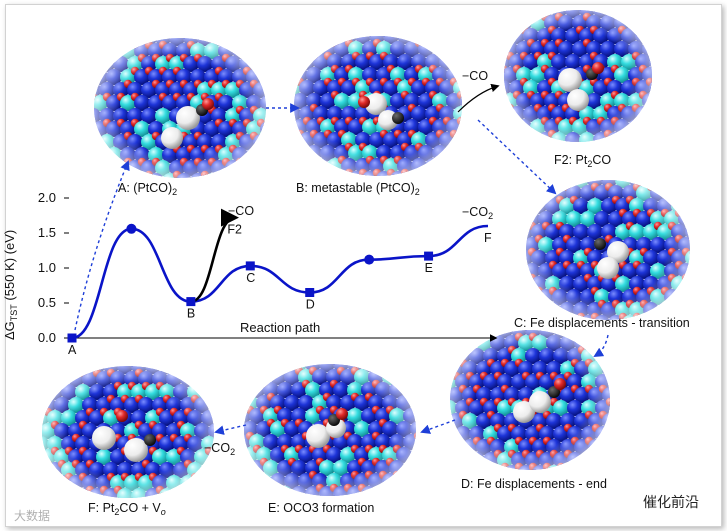 This screenshot has height=531, width=727. I want to click on caption-A: A: (PtCO)2, so click(147, 189).